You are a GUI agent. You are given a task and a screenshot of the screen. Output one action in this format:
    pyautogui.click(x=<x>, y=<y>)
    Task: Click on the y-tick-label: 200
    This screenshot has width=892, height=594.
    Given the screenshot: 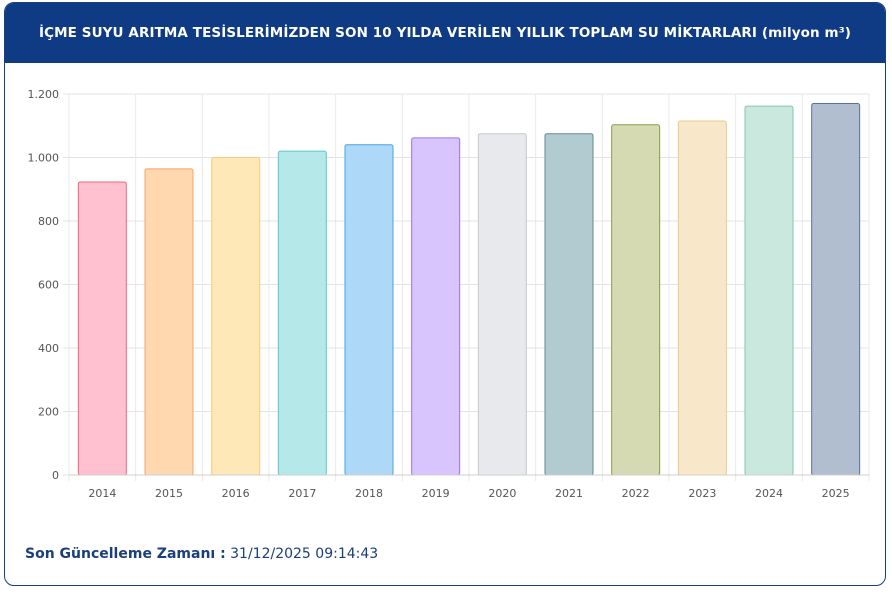 What is the action you would take?
    pyautogui.click(x=48, y=412)
    